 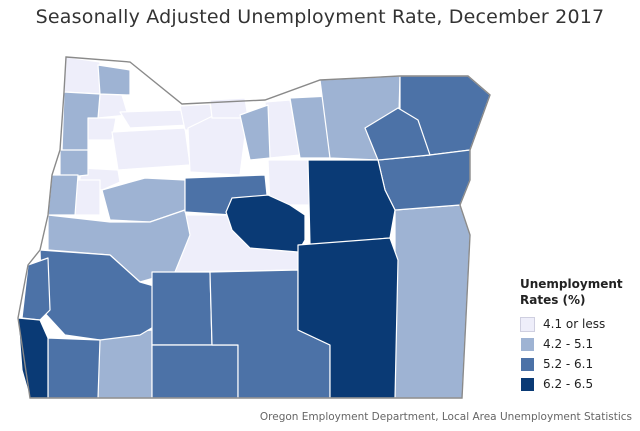 What do you see at coordinates (87, 197) in the screenshot?
I see `county-benton` at bounding box center [87, 197].